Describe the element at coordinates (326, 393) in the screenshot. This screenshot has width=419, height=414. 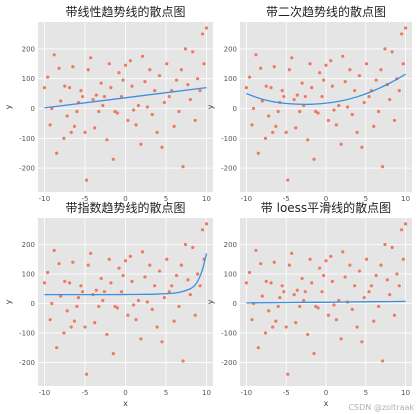
I see `x-tick-label: 0` at that location.